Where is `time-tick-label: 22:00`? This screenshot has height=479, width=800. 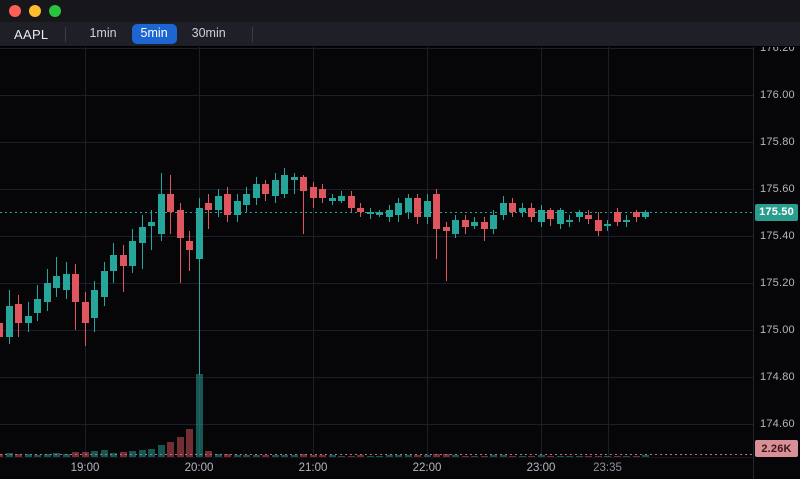 time-tick-label: 22:00 is located at coordinates (427, 468).